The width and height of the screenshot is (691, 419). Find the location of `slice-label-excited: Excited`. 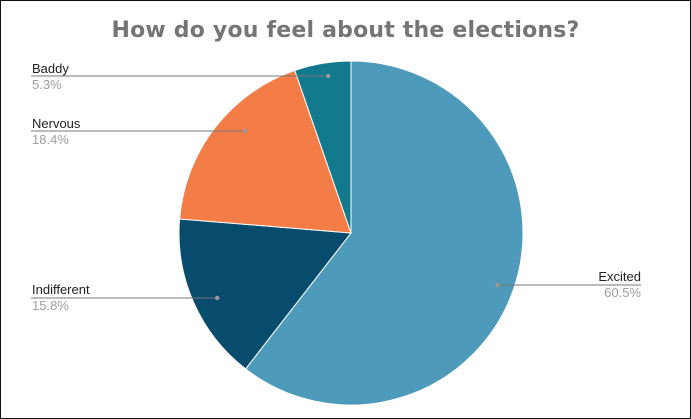

slice-label-excited: Excited is located at coordinates (619, 276).